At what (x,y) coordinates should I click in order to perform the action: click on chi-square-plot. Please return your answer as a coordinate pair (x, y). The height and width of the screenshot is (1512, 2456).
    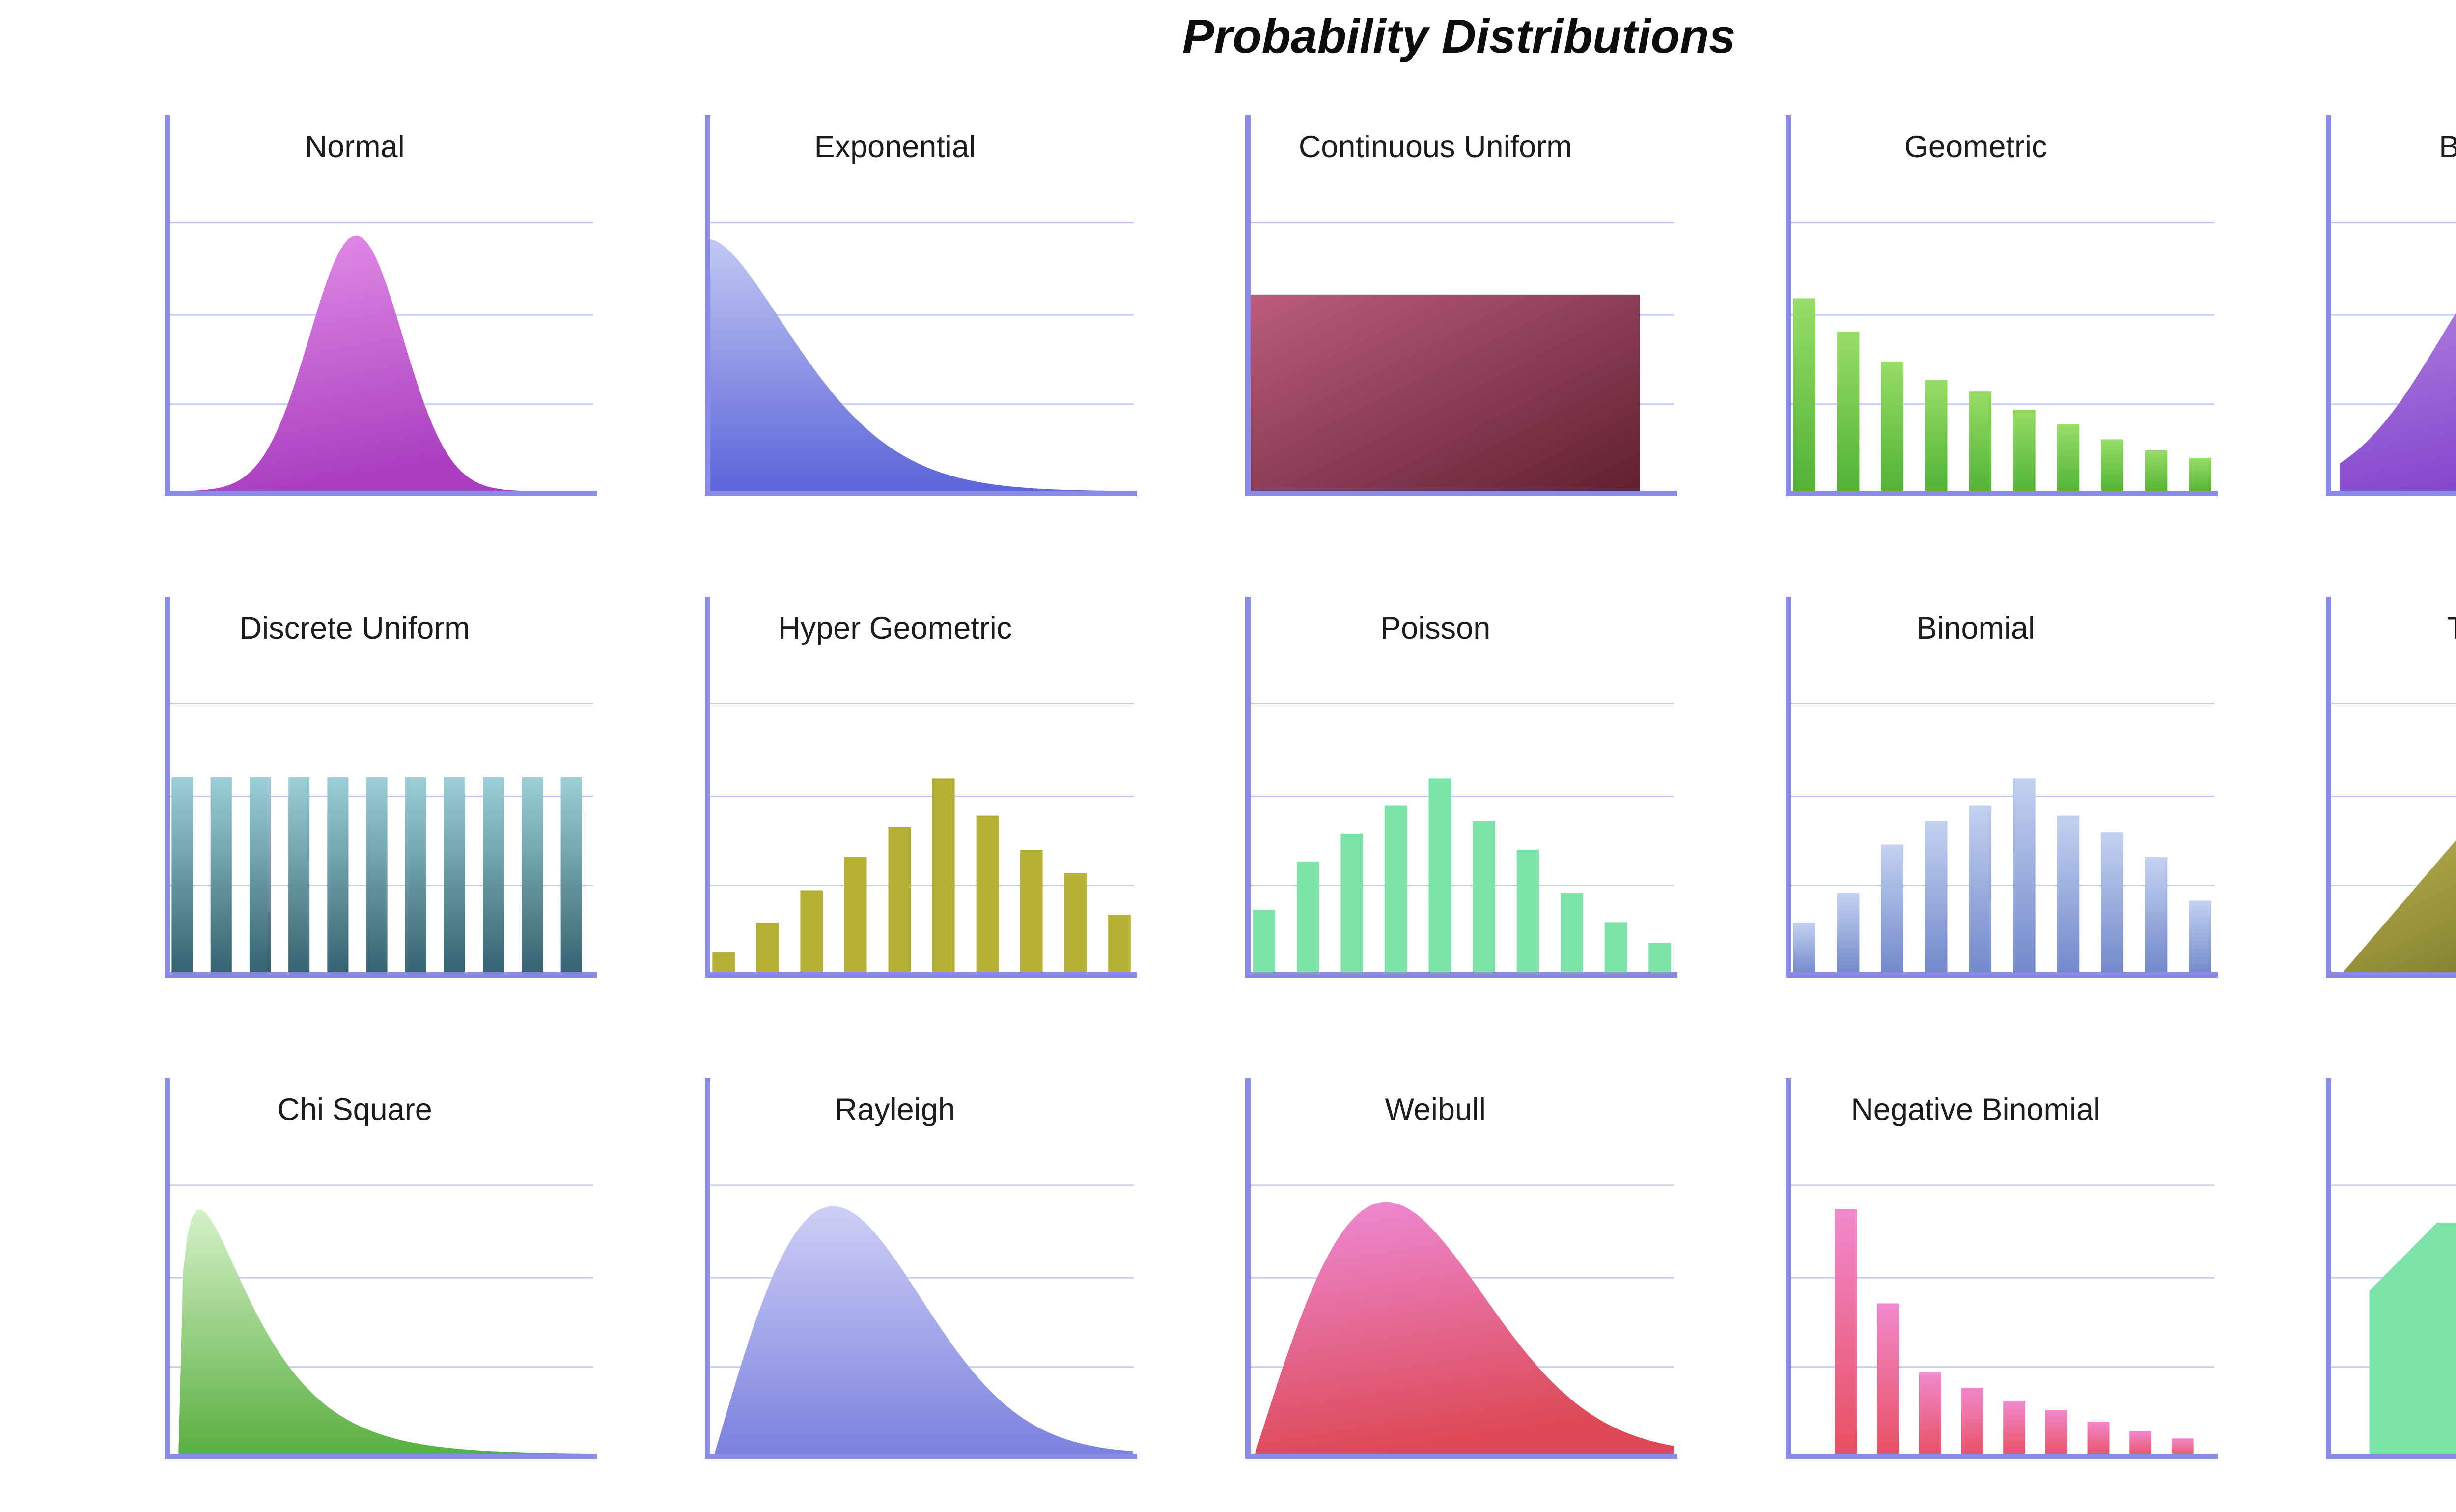
    Looking at the image, I should click on (381, 1268).